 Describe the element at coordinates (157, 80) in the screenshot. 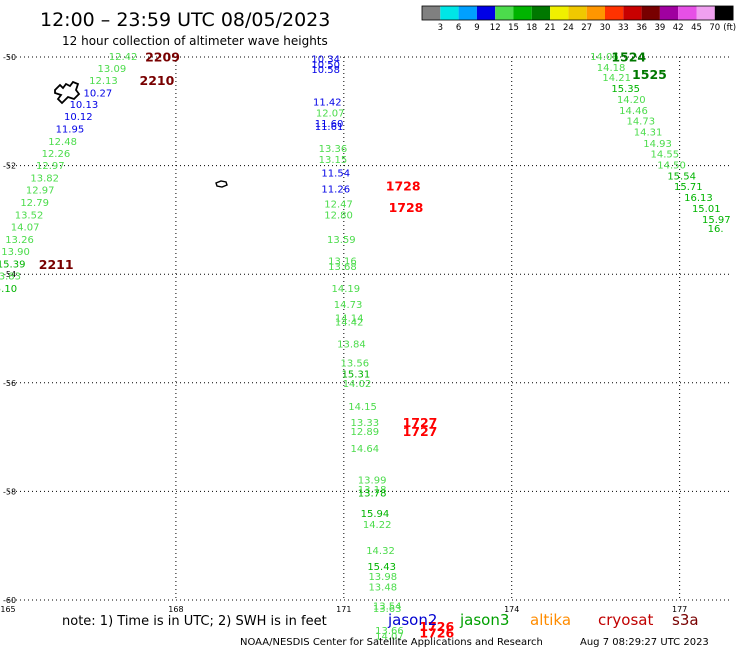

I see `time-label: 2210` at that location.